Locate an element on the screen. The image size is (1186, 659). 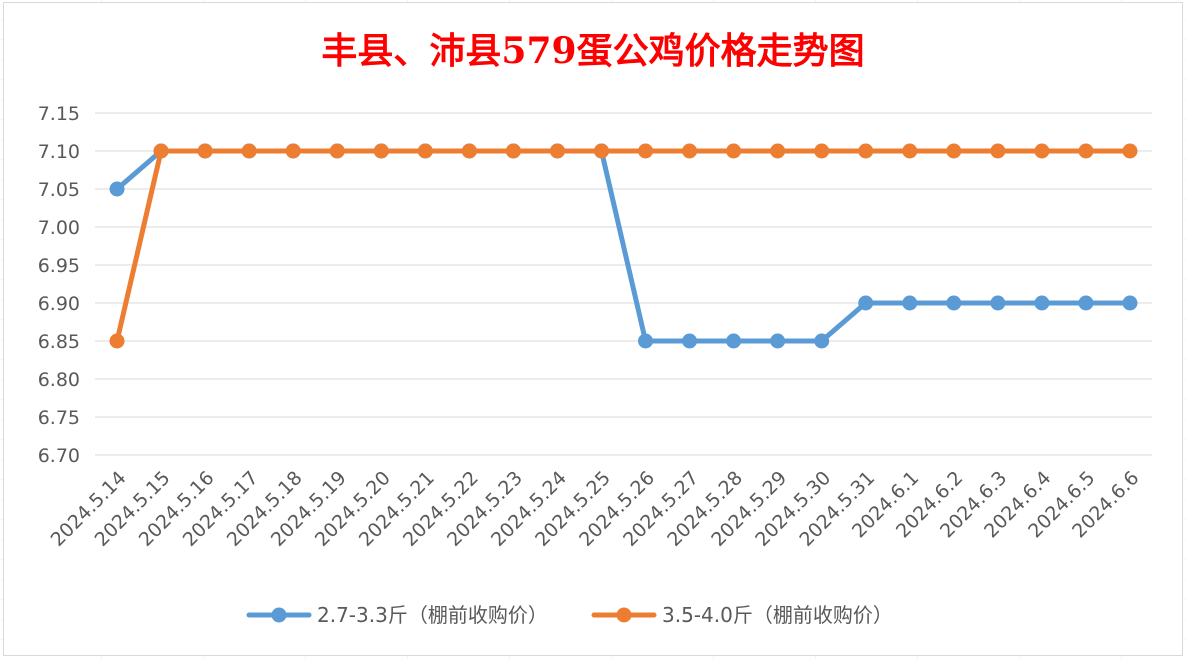
legend-entry-2: 3.5-4.0斤（棚前收购价） is located at coordinates (742, 615).